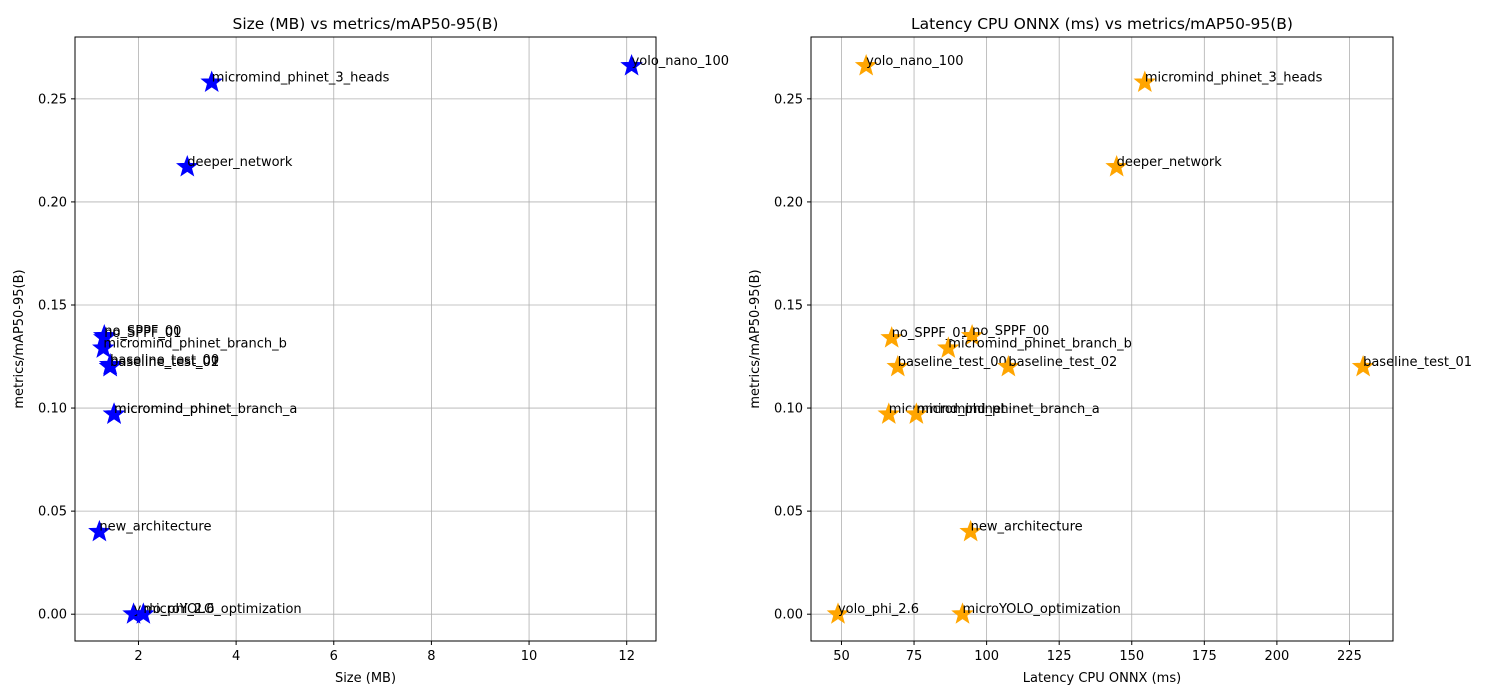  I want to click on x-axis-label: Latency CPU ONNX (ms), so click(1102, 678).